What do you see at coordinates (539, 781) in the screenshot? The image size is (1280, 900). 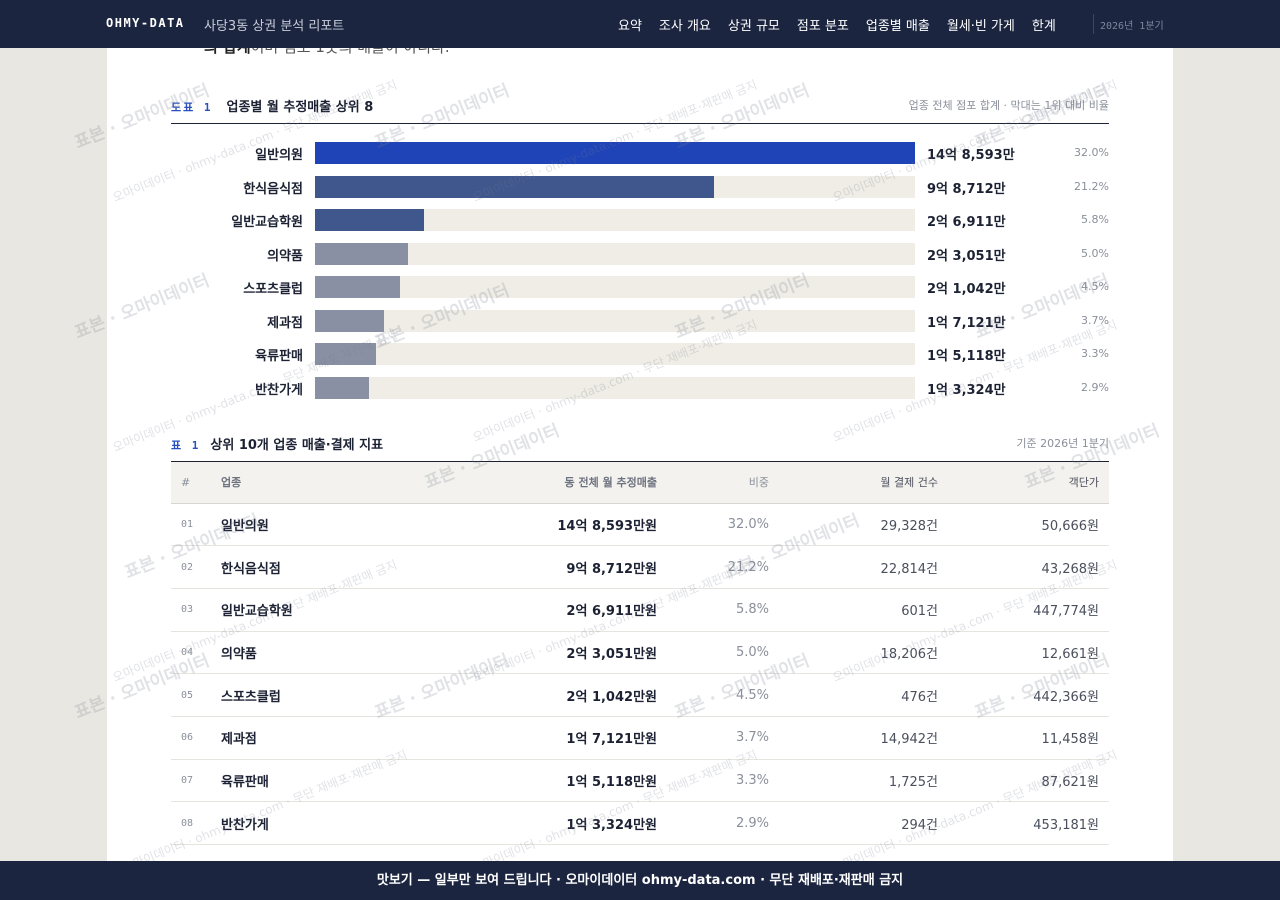 I see `cell-sales: 1억 5,118만원` at bounding box center [539, 781].